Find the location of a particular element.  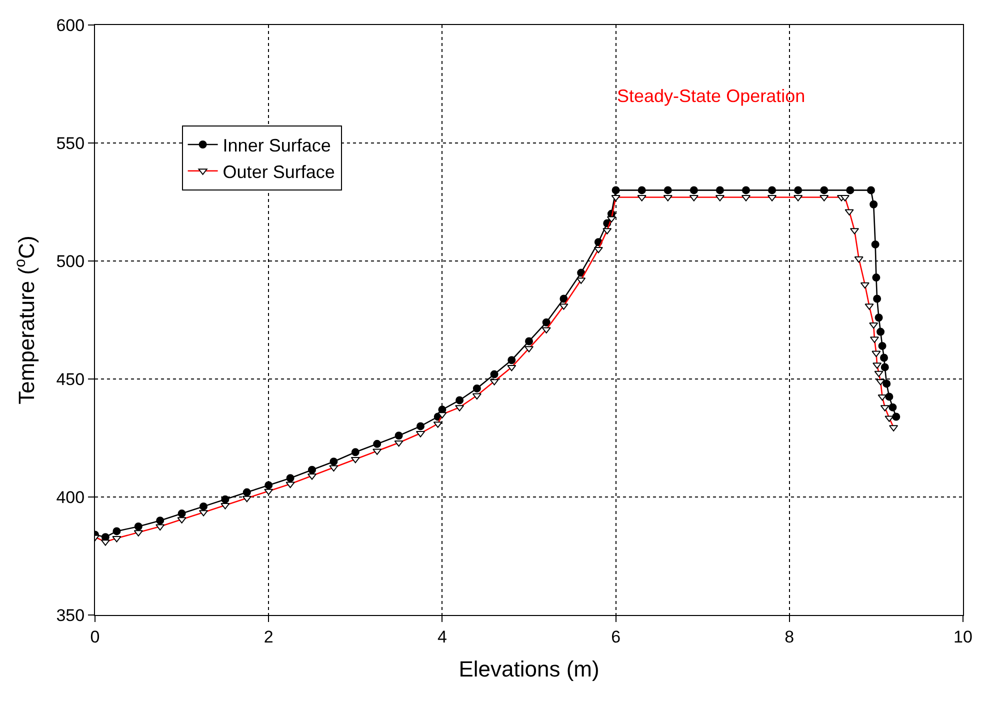

y-tick-label: 500 is located at coordinates (70, 261).